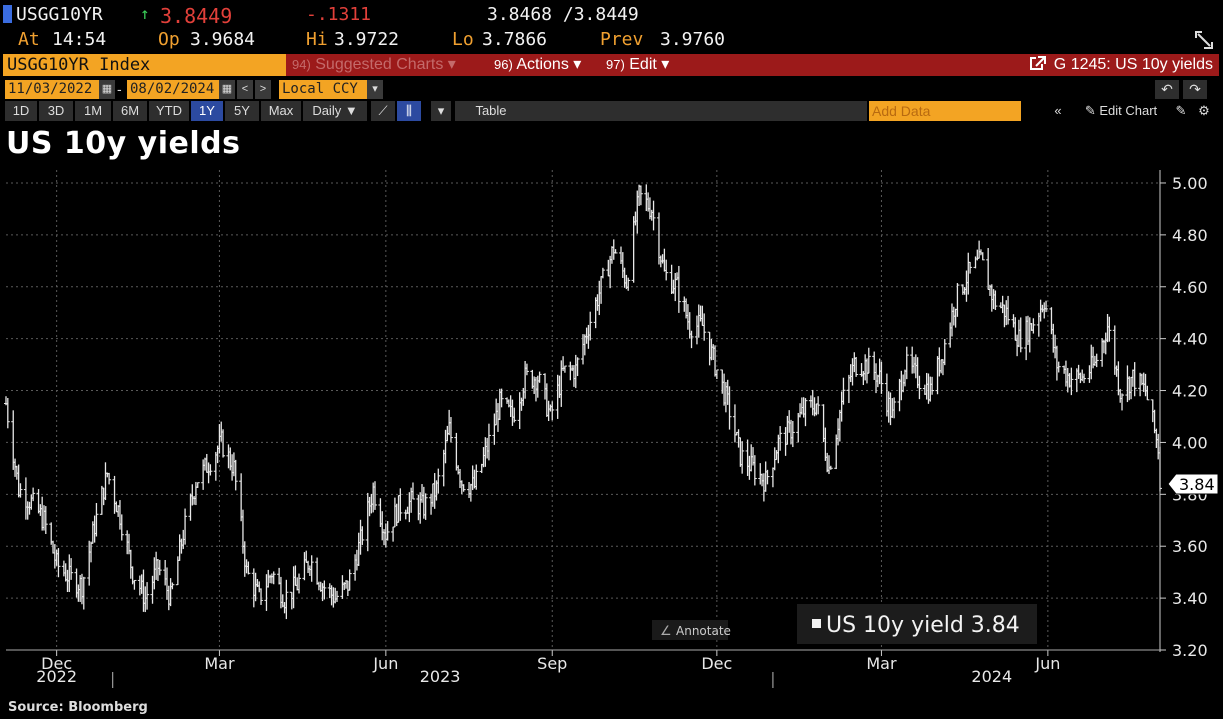 Image resolution: width=1223 pixels, height=719 pixels. Describe the element at coordinates (1058, 111) in the screenshot. I see `collapse-icon: «` at that location.